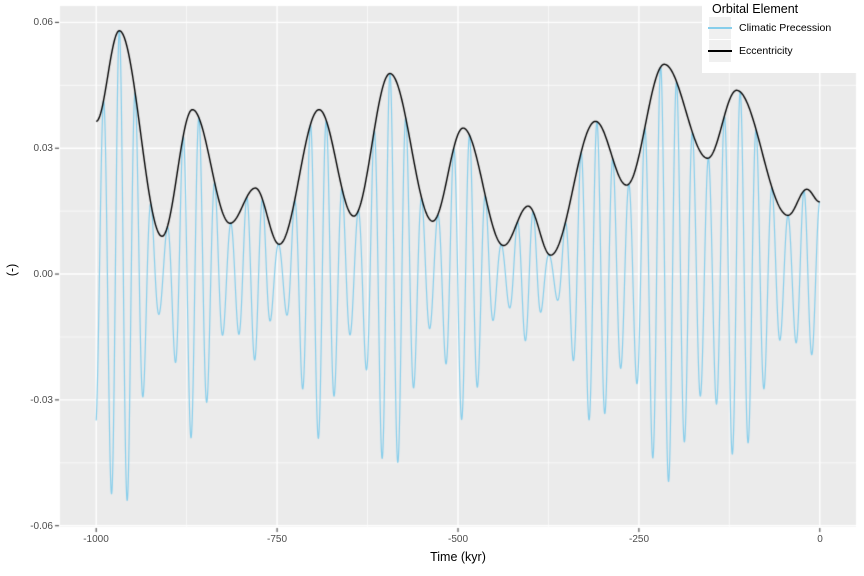 Image resolution: width=864 pixels, height=576 pixels. Describe the element at coordinates (766, 51) in the screenshot. I see `legend-item-label: Eccentricity` at that location.